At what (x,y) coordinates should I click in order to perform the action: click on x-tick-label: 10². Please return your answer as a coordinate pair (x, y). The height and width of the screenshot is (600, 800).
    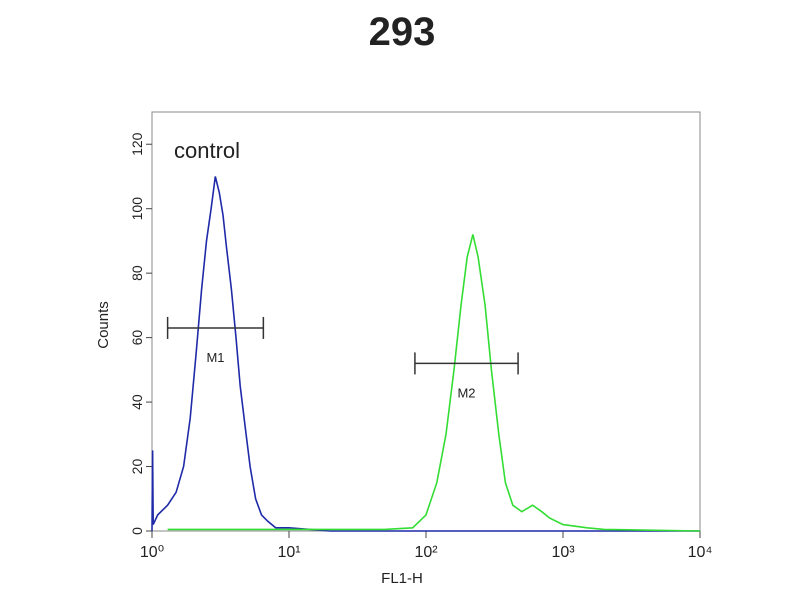
    Looking at the image, I should click on (426, 552).